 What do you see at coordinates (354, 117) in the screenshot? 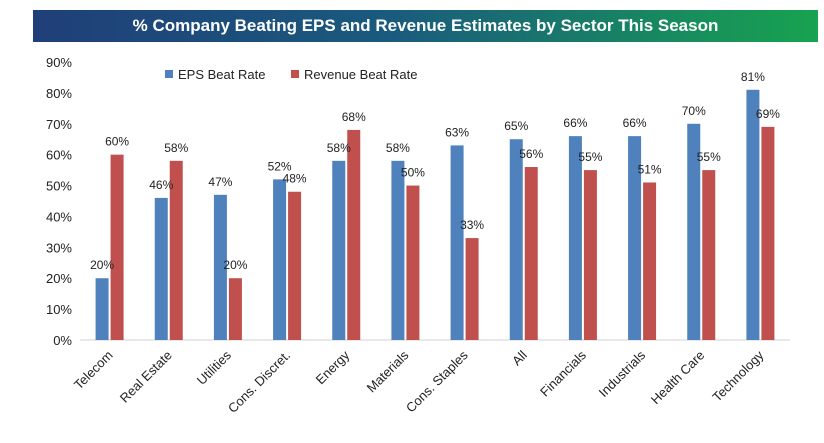
I see `revenue-data-label: 68%` at bounding box center [354, 117].